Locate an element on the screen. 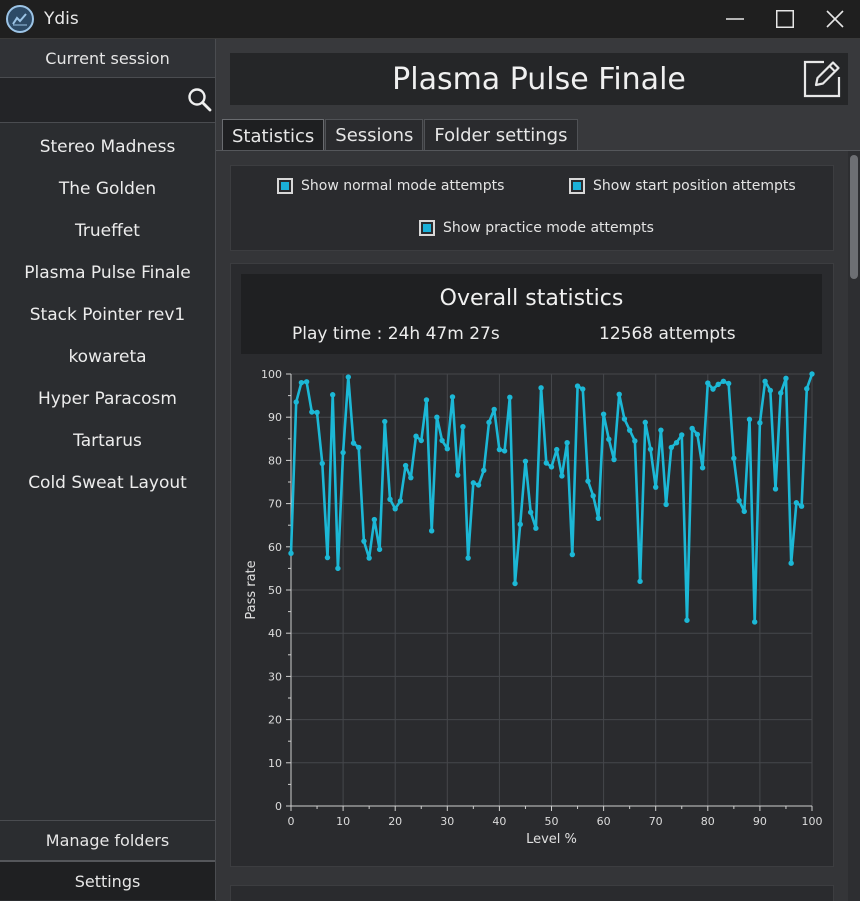 This screenshot has width=860, height=901. practice-mode-label: Show practice mode attempts is located at coordinates (548, 228).